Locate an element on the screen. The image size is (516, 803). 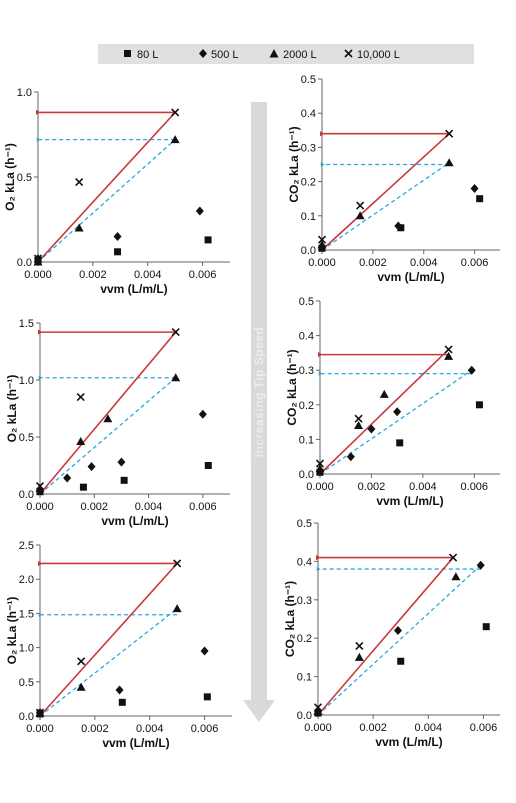
y-tick-label: 0.4 is located at coordinates (306, 337).